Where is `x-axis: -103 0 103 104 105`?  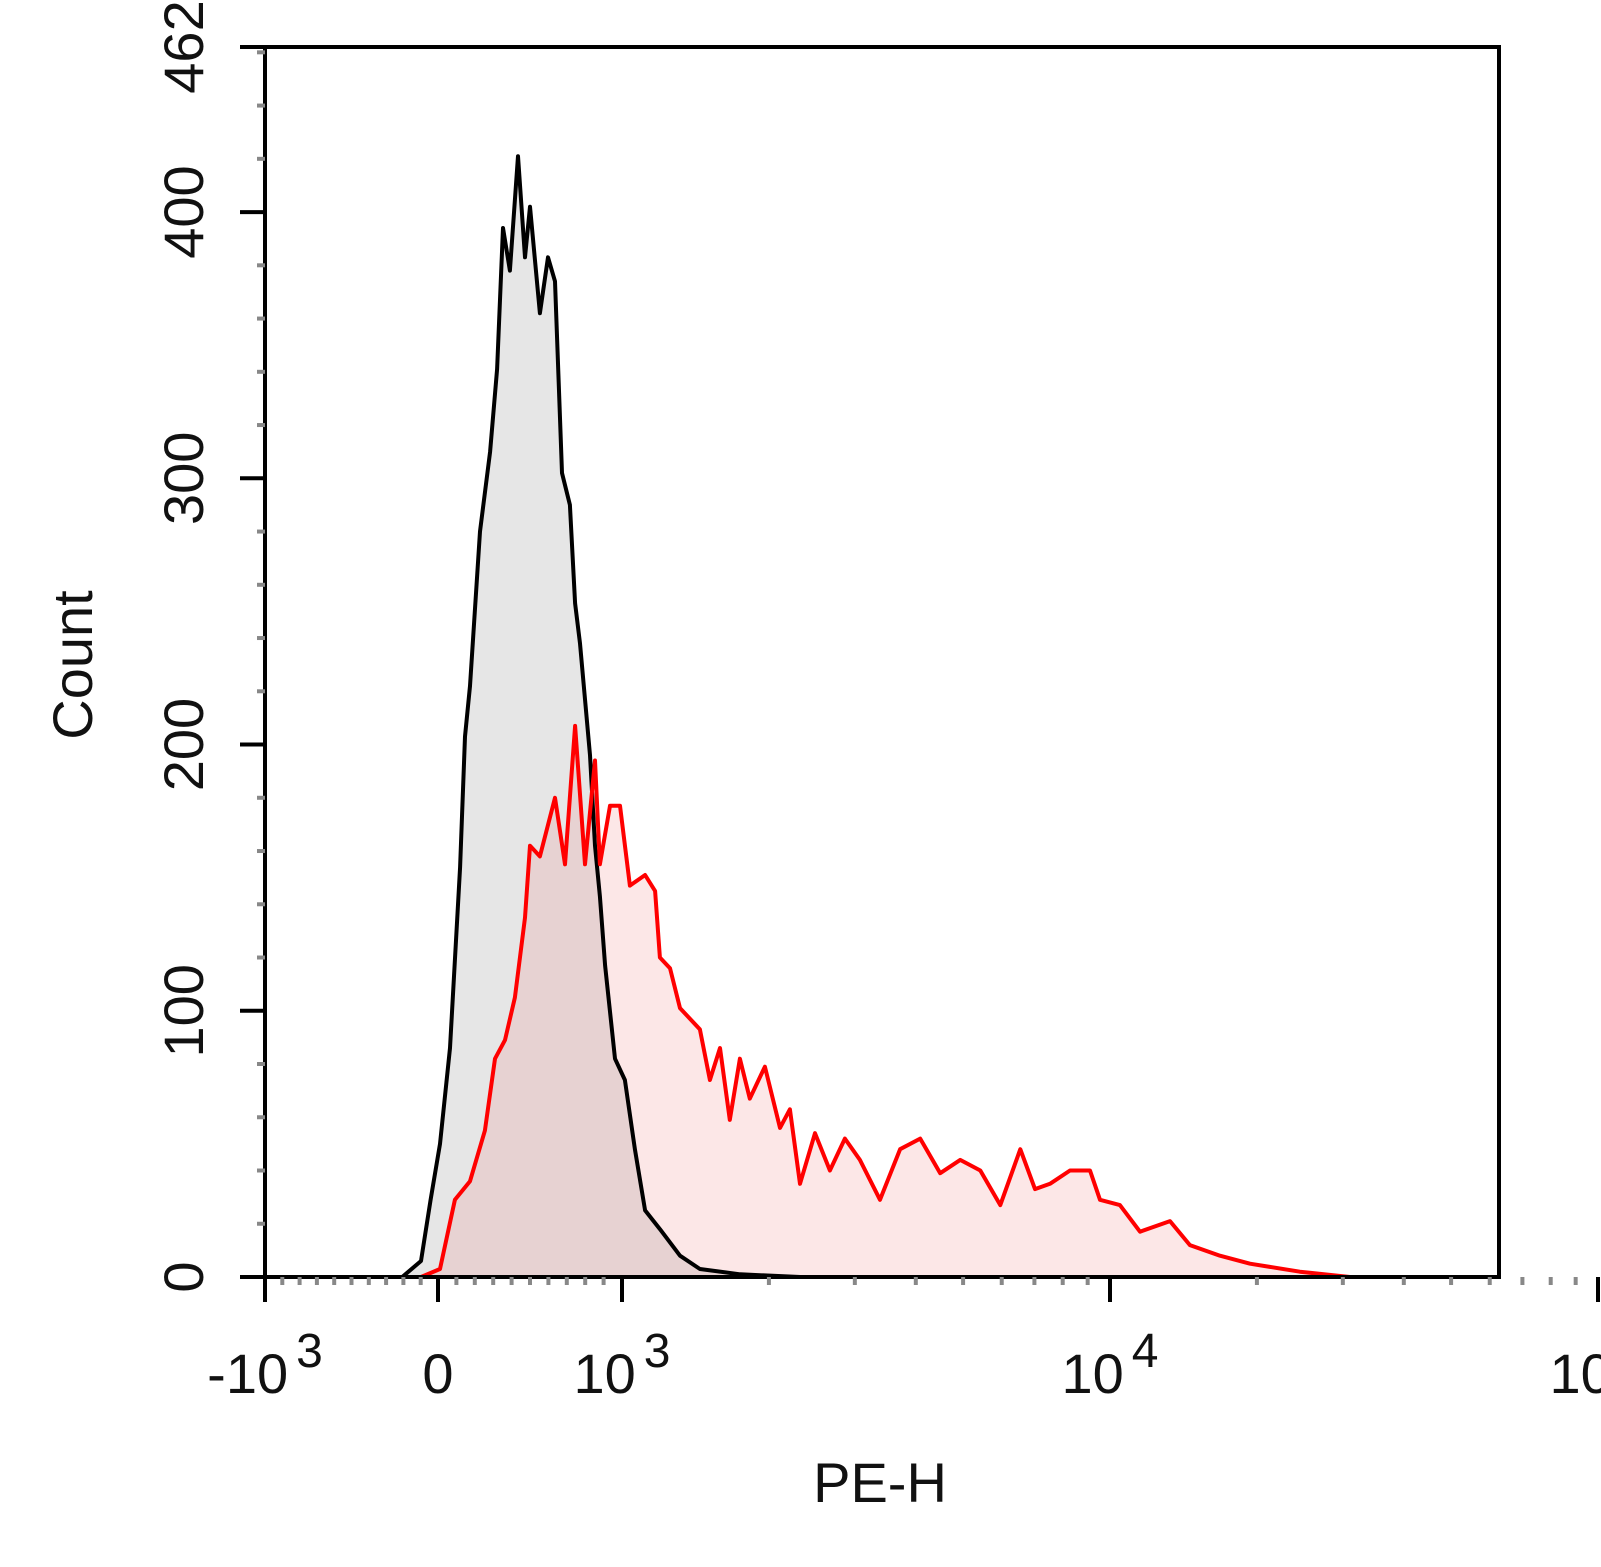 x-axis: -103 0 103 104 105 is located at coordinates (904, 1341).